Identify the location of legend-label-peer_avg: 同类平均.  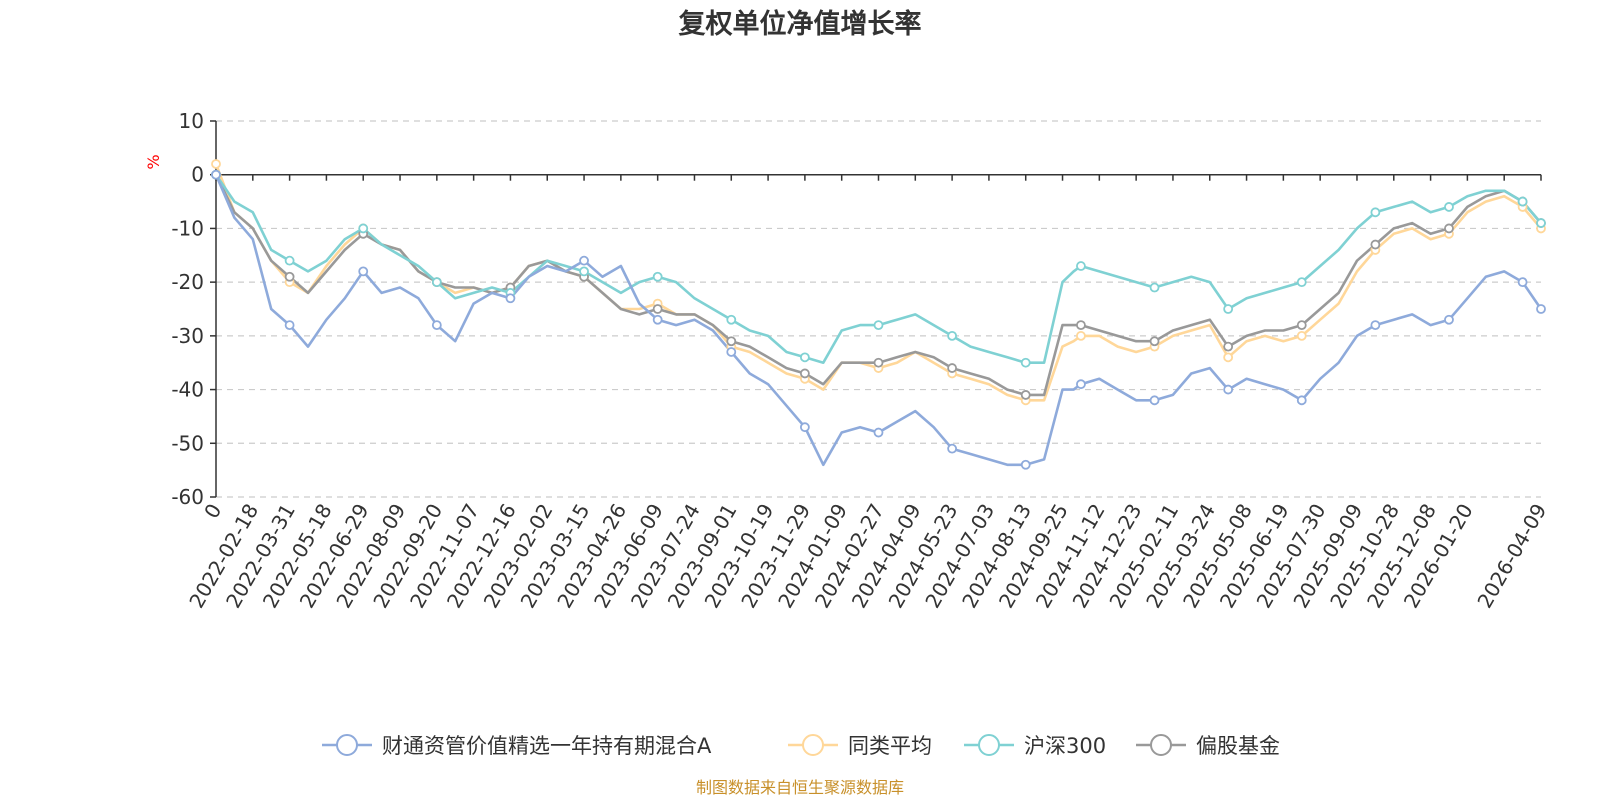
(890, 746).